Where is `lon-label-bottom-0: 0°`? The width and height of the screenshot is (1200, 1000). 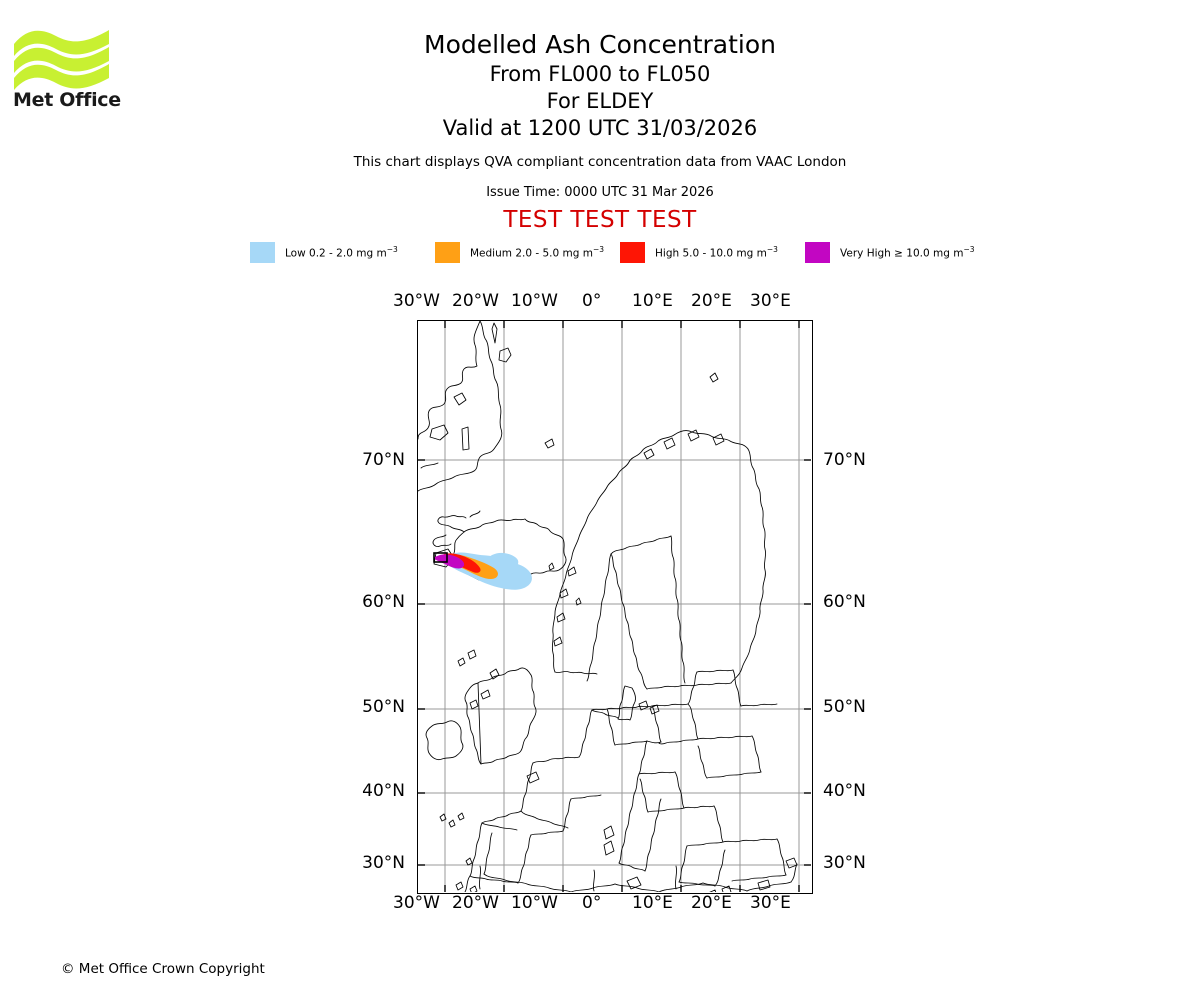 lon-label-bottom-0: 0° is located at coordinates (592, 903).